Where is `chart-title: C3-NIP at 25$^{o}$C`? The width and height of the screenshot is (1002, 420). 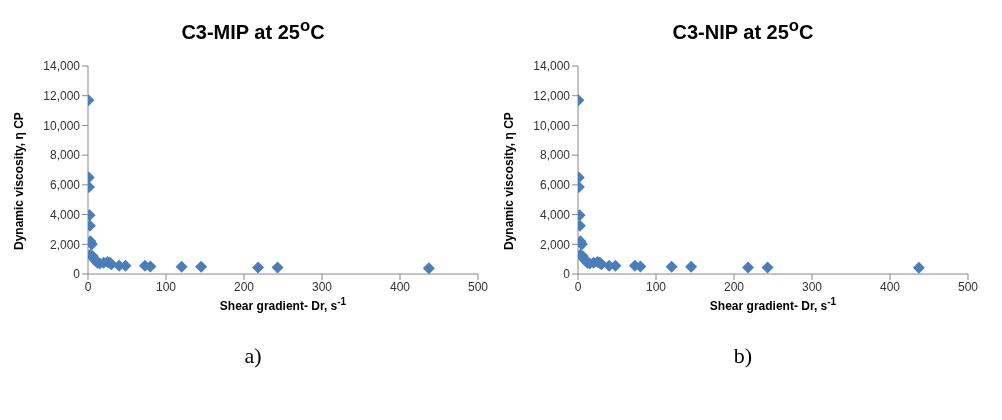
chart-title: C3-NIP at 25$^{o}$C is located at coordinates (743, 30).